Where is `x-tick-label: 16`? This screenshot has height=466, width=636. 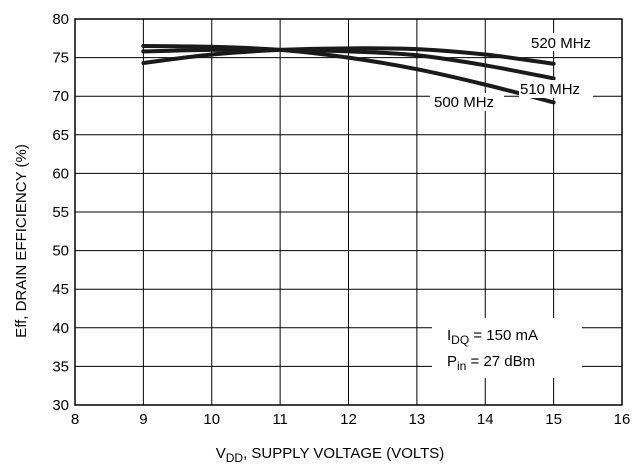
x-tick-label: 16 is located at coordinates (622, 419).